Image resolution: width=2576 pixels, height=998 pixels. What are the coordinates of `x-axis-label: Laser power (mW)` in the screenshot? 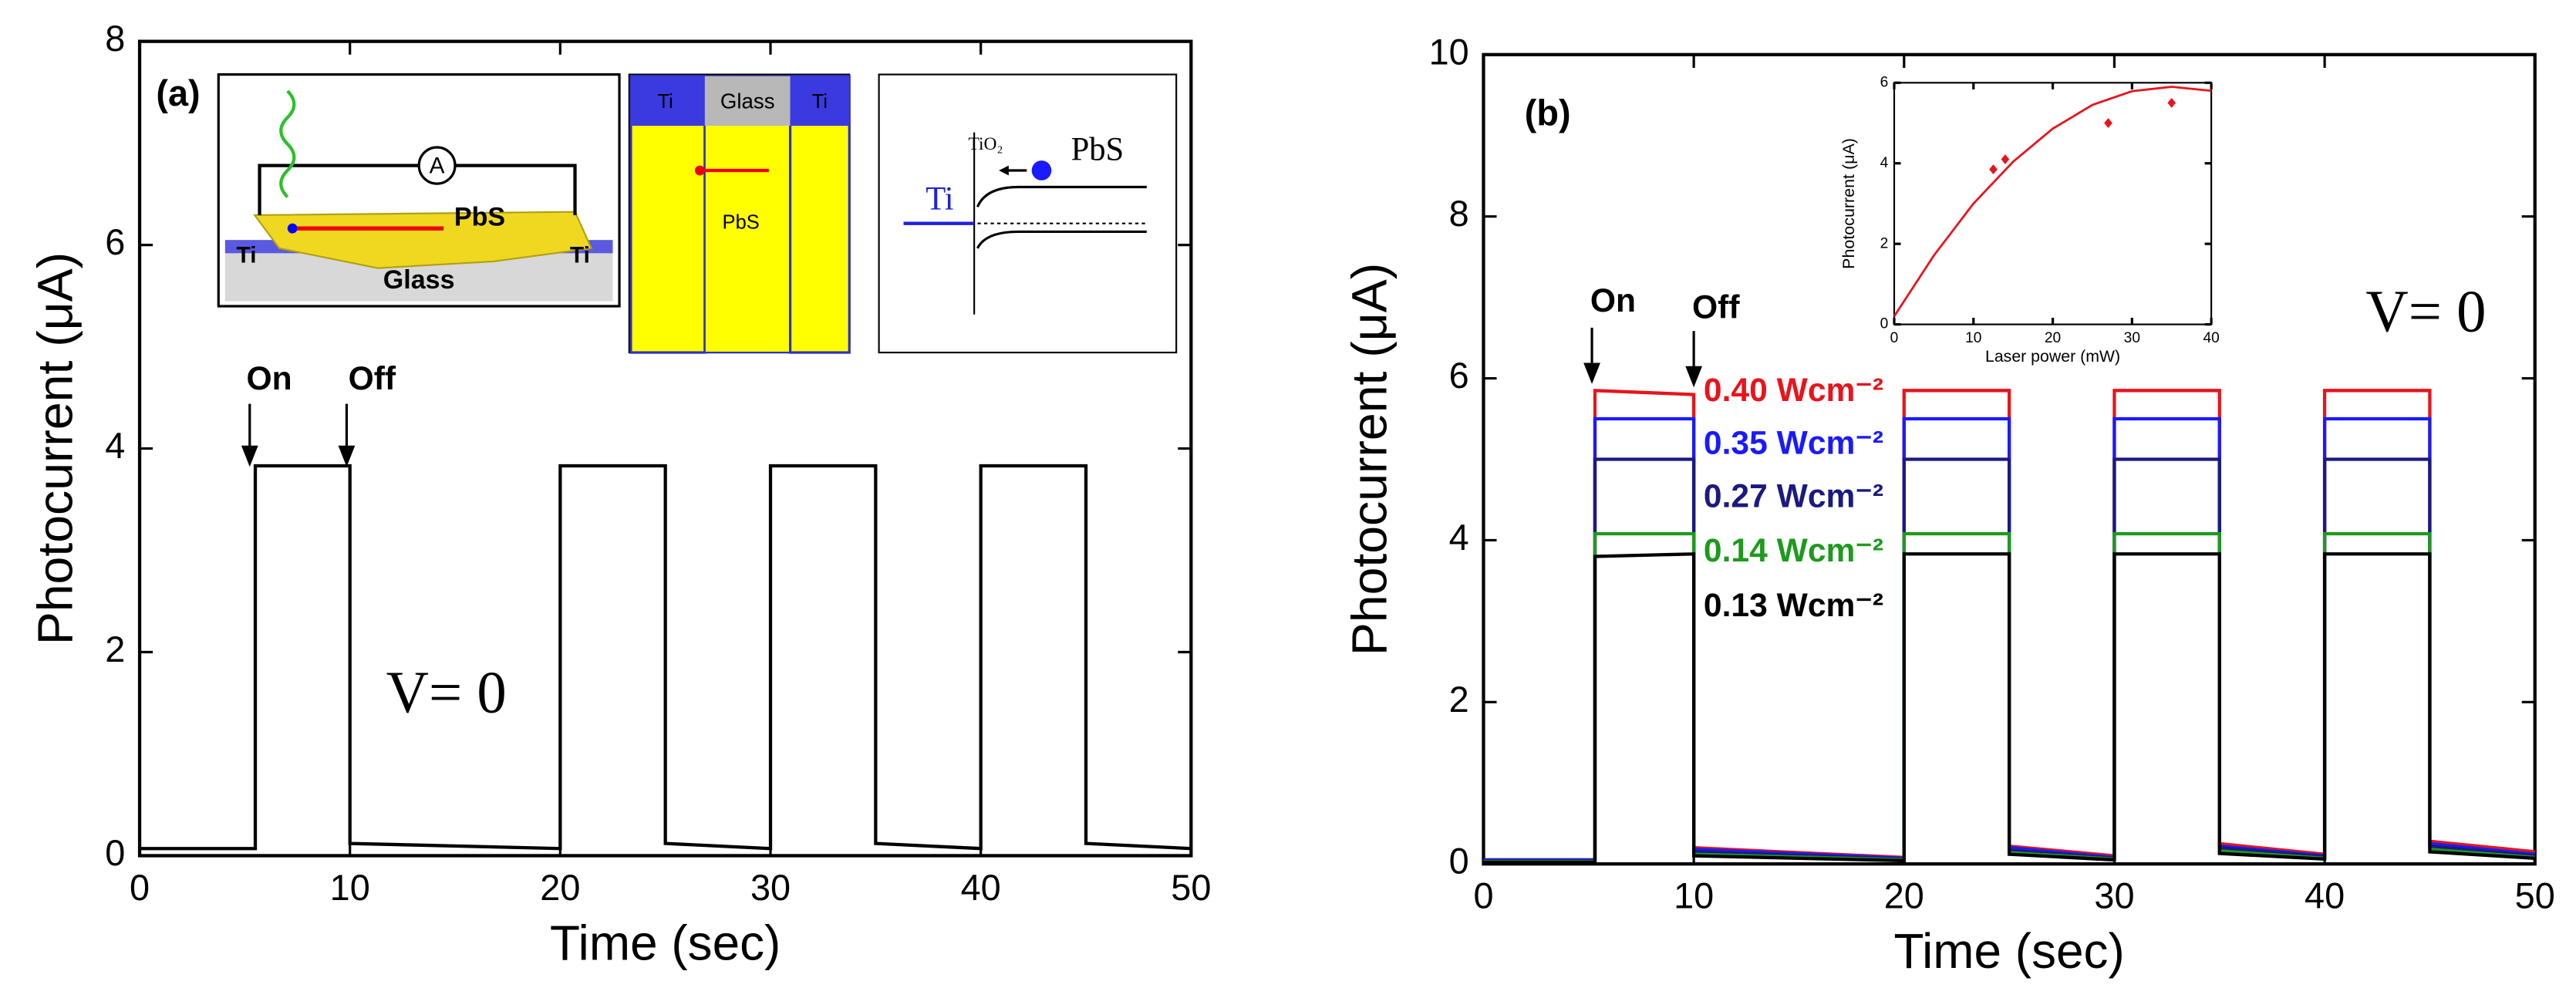 It's located at (2052, 356).